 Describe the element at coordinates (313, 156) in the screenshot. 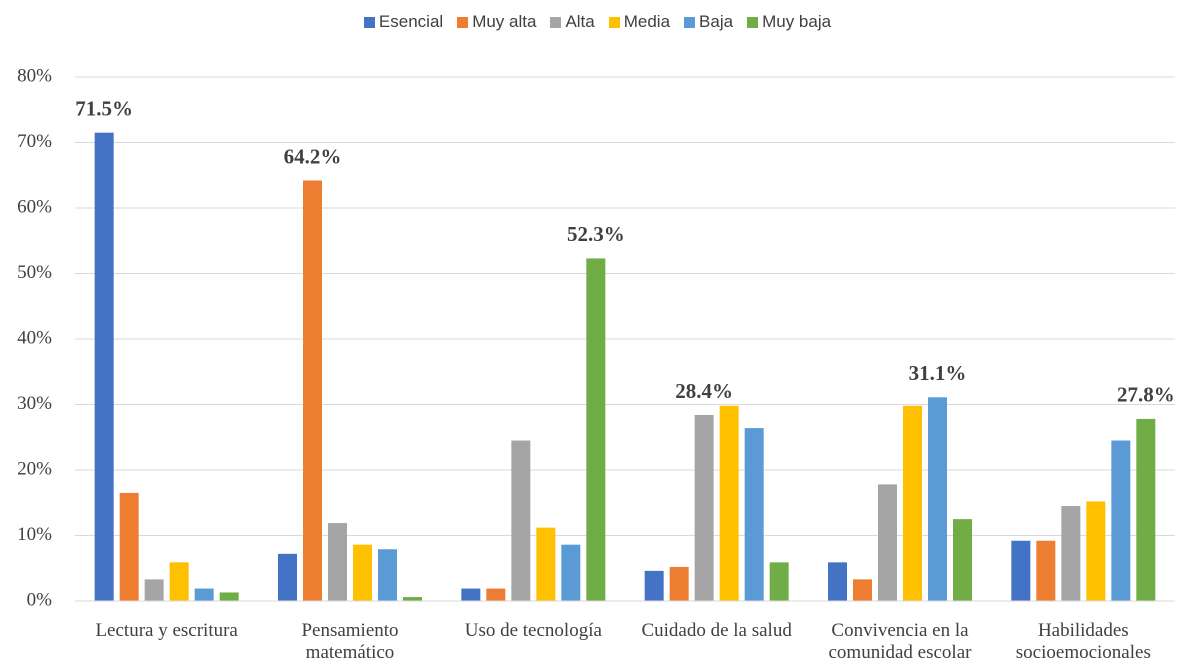

I see `data-label: 64.2%` at that location.